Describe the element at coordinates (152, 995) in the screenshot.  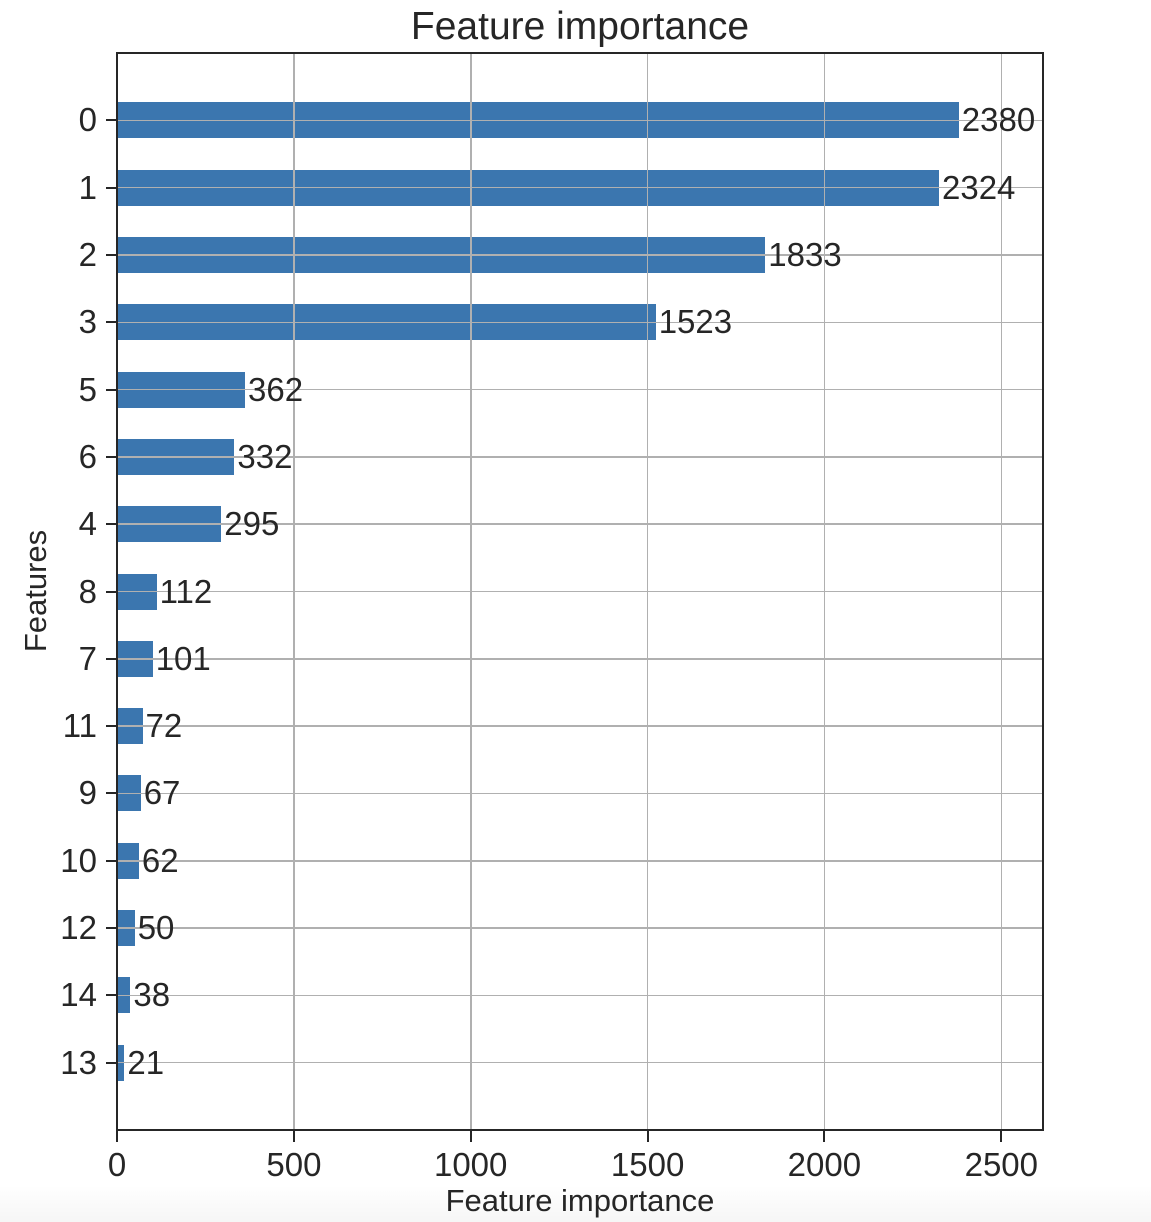
I see `bar-value-label: 38` at that location.